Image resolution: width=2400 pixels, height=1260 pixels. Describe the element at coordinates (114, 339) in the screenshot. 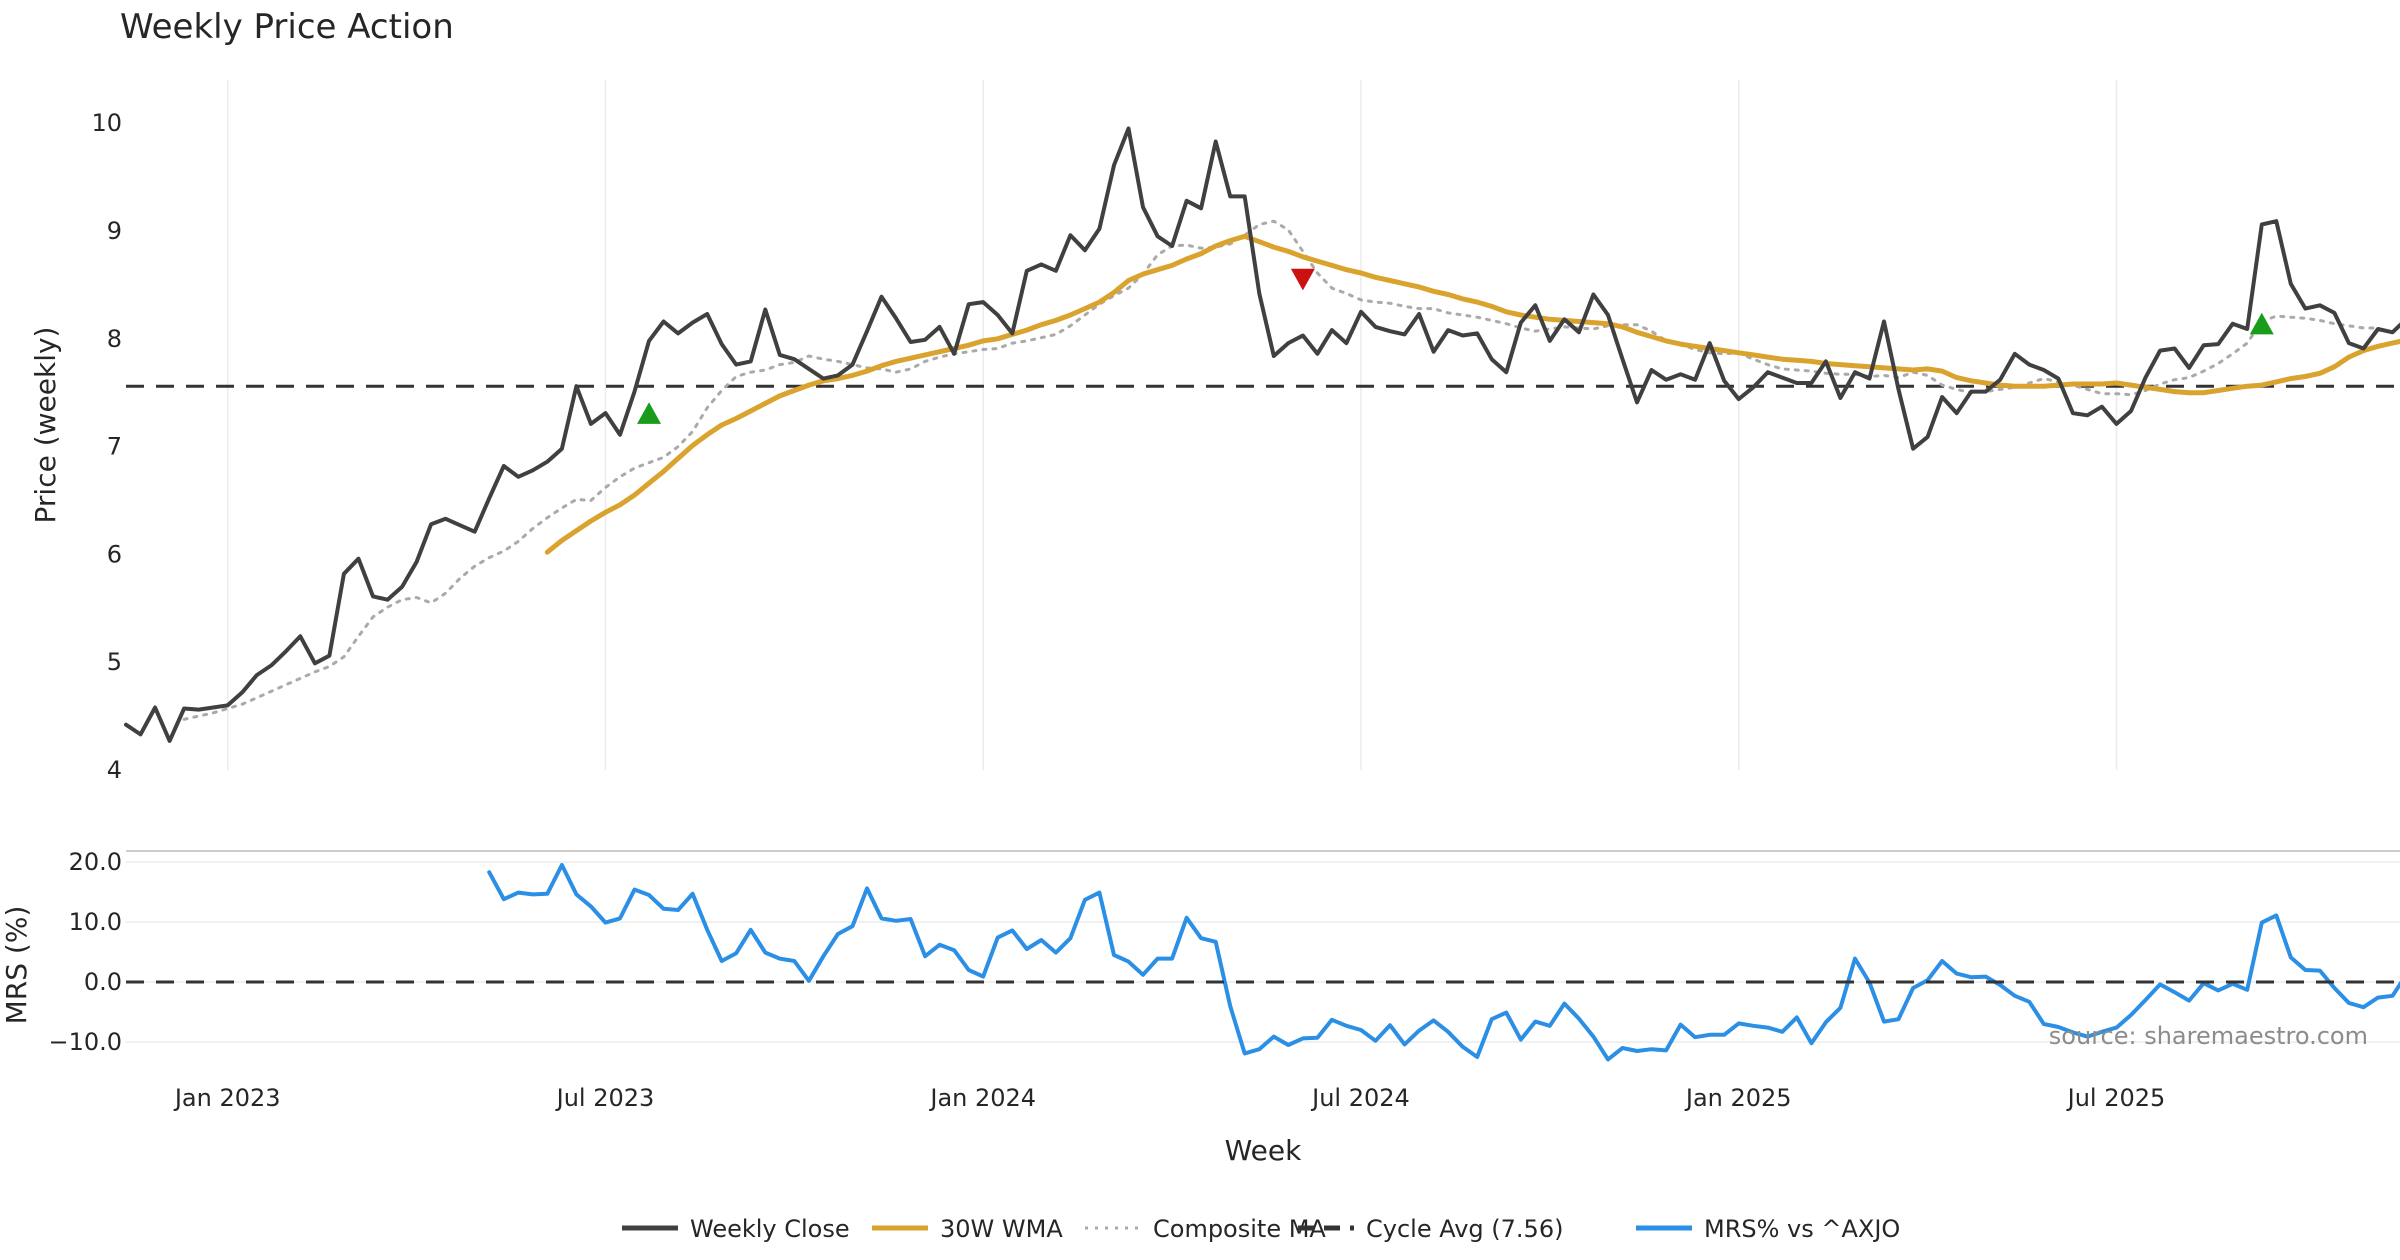

I see `price-ytick-4: 8` at that location.